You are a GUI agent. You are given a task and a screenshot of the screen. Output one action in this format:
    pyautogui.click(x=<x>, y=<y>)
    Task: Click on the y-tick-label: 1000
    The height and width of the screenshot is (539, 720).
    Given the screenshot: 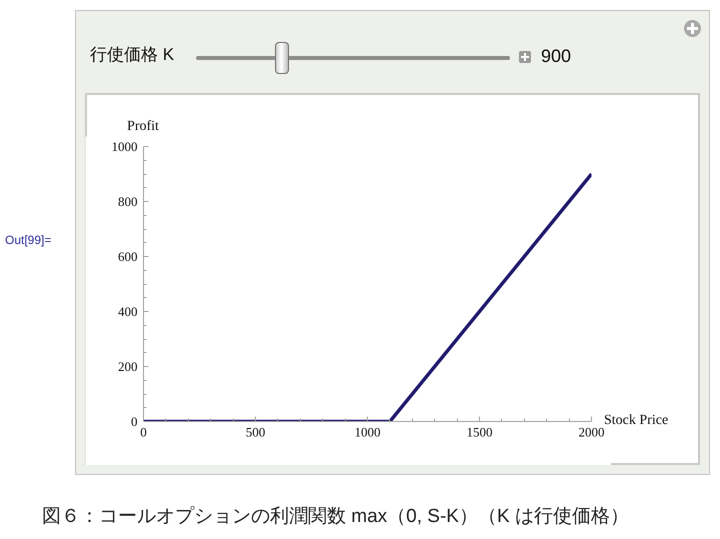 What is the action you would take?
    pyautogui.click(x=125, y=146)
    